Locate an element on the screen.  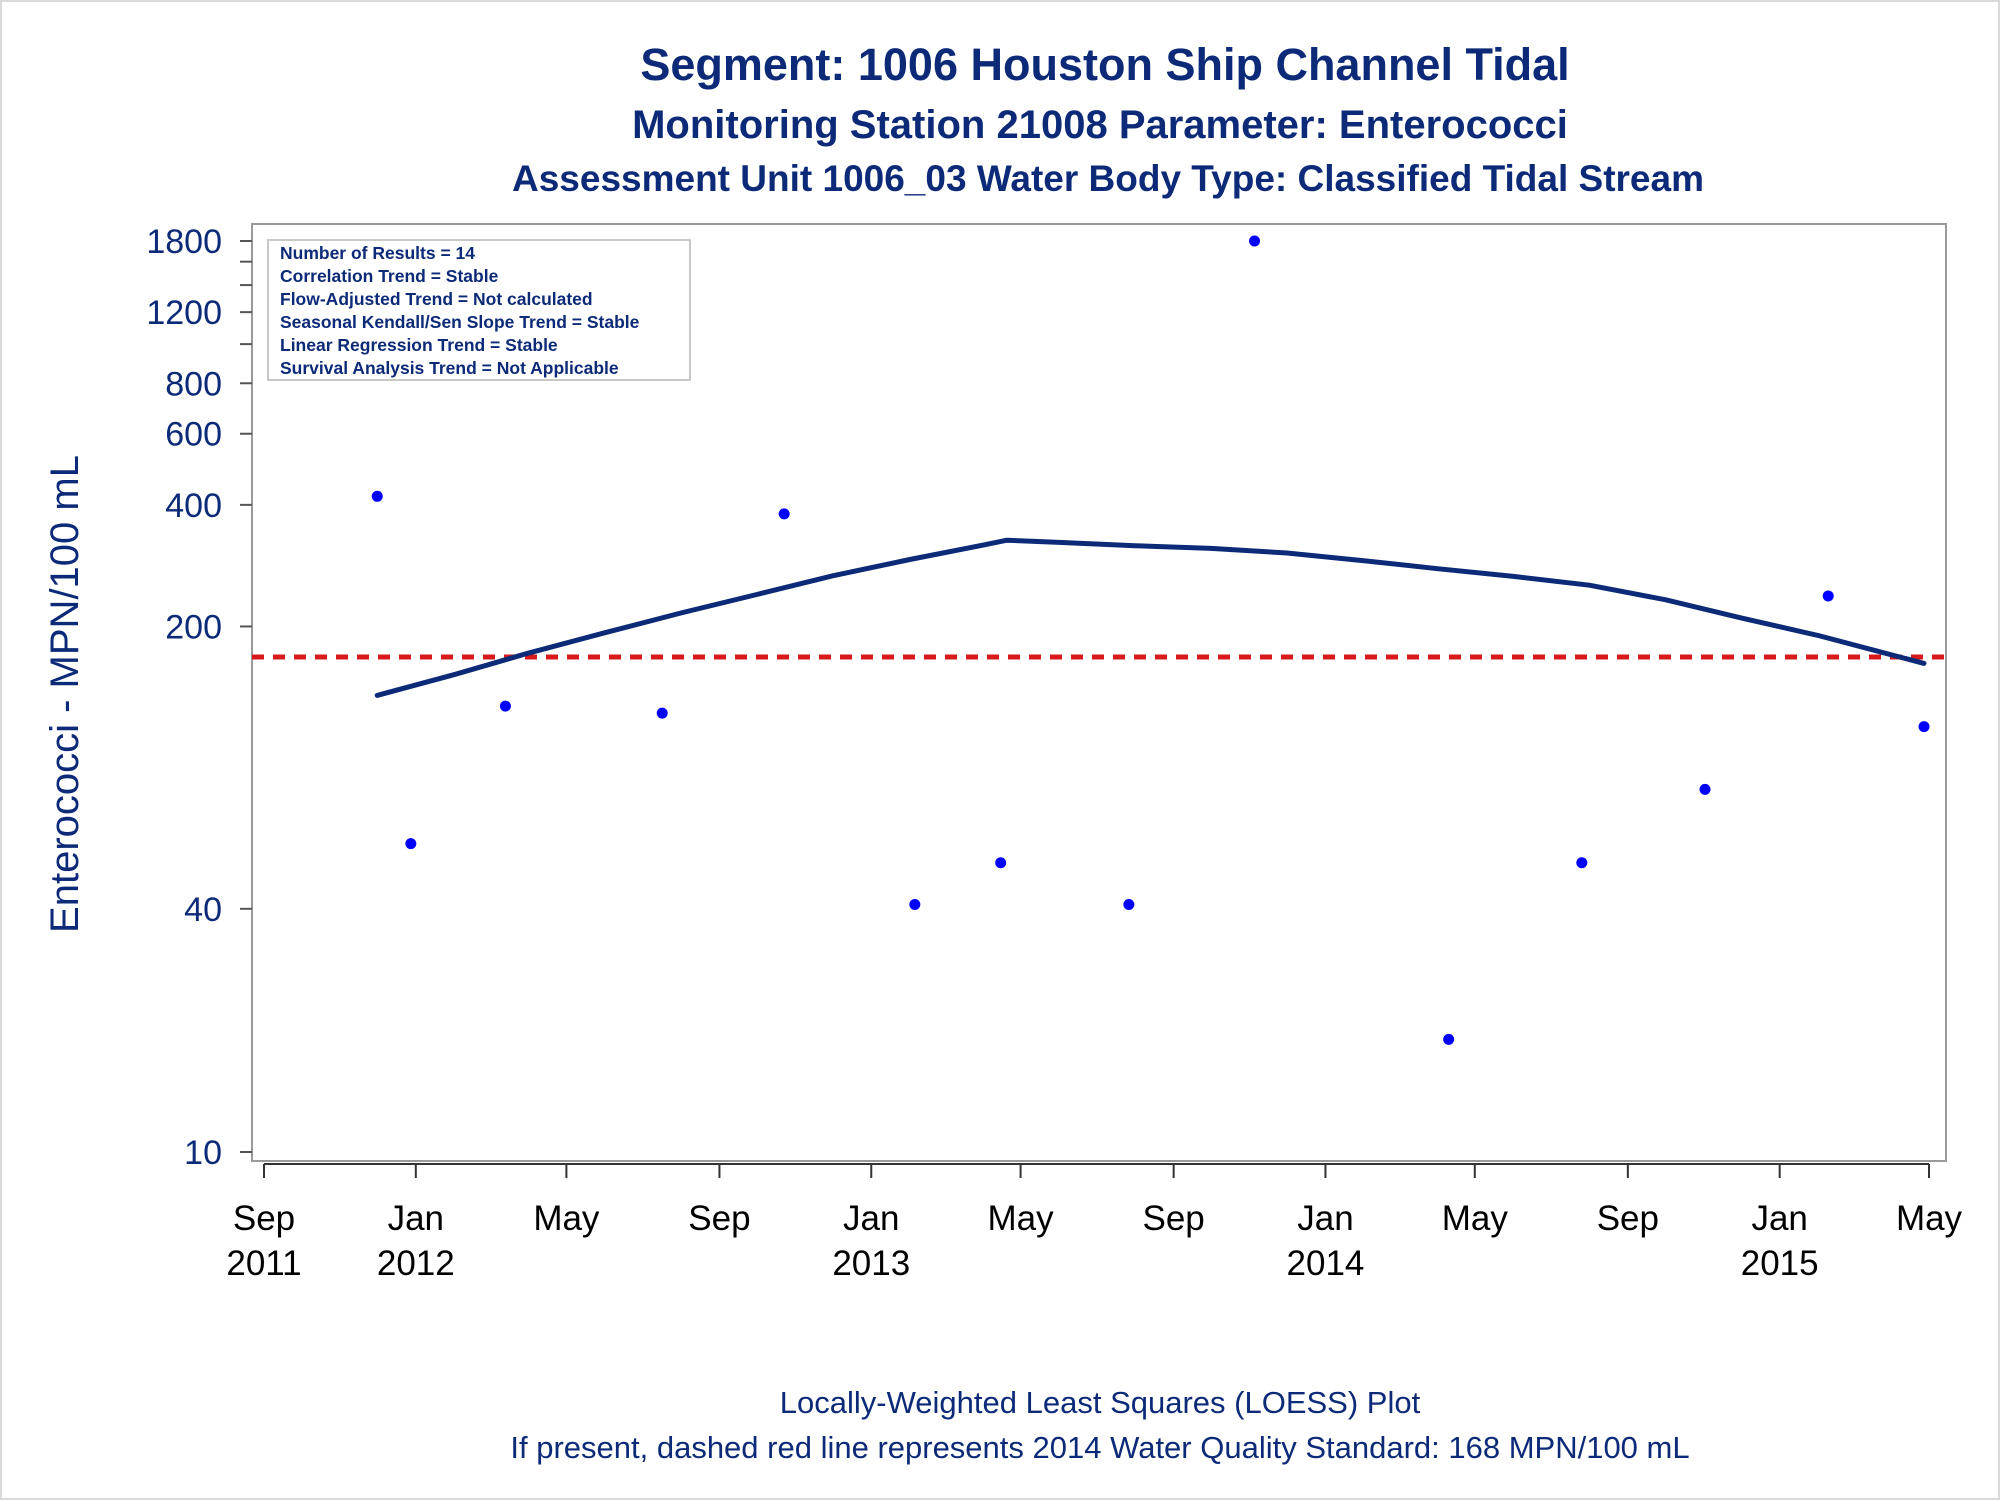
stats-line-1: Number of Results = 14 is located at coordinates (377, 253).